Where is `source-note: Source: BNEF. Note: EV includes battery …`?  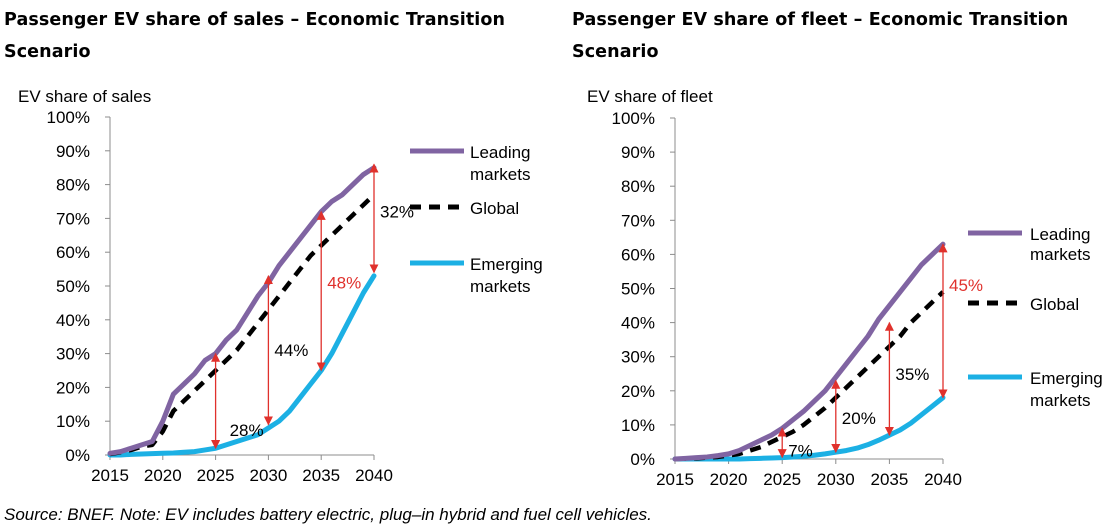 source-note: Source: BNEF. Note: EV includes battery … is located at coordinates (328, 514).